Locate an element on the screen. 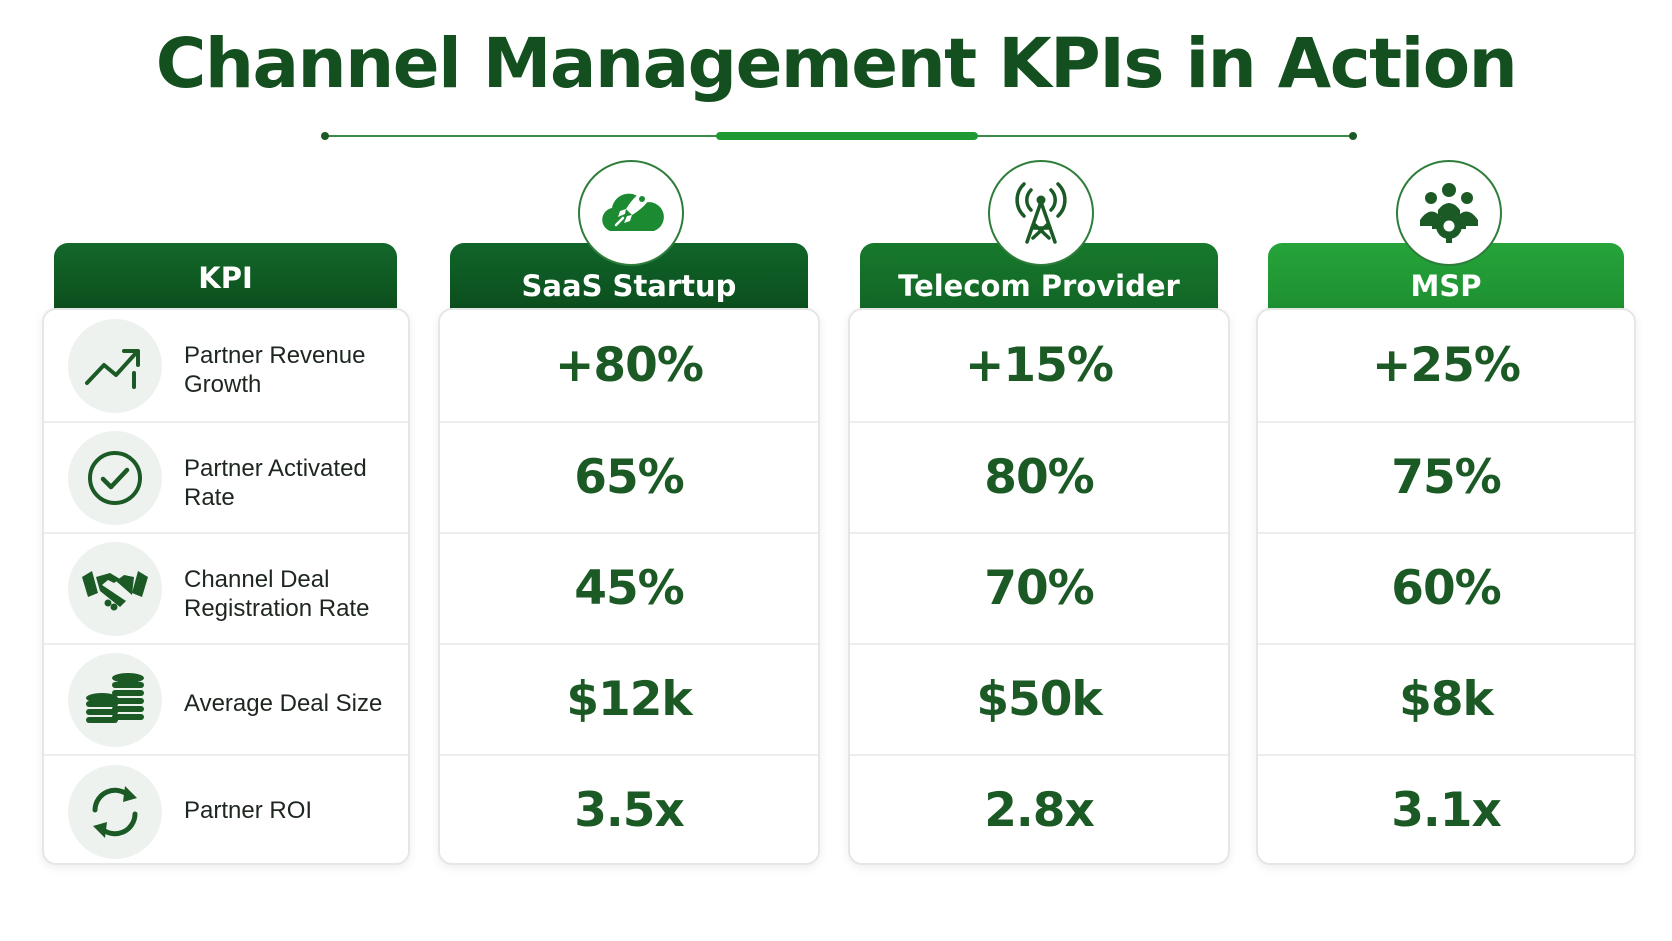 This screenshot has height=941, width=1672. kpi-label-line: Partner Activated is located at coordinates (275, 468).